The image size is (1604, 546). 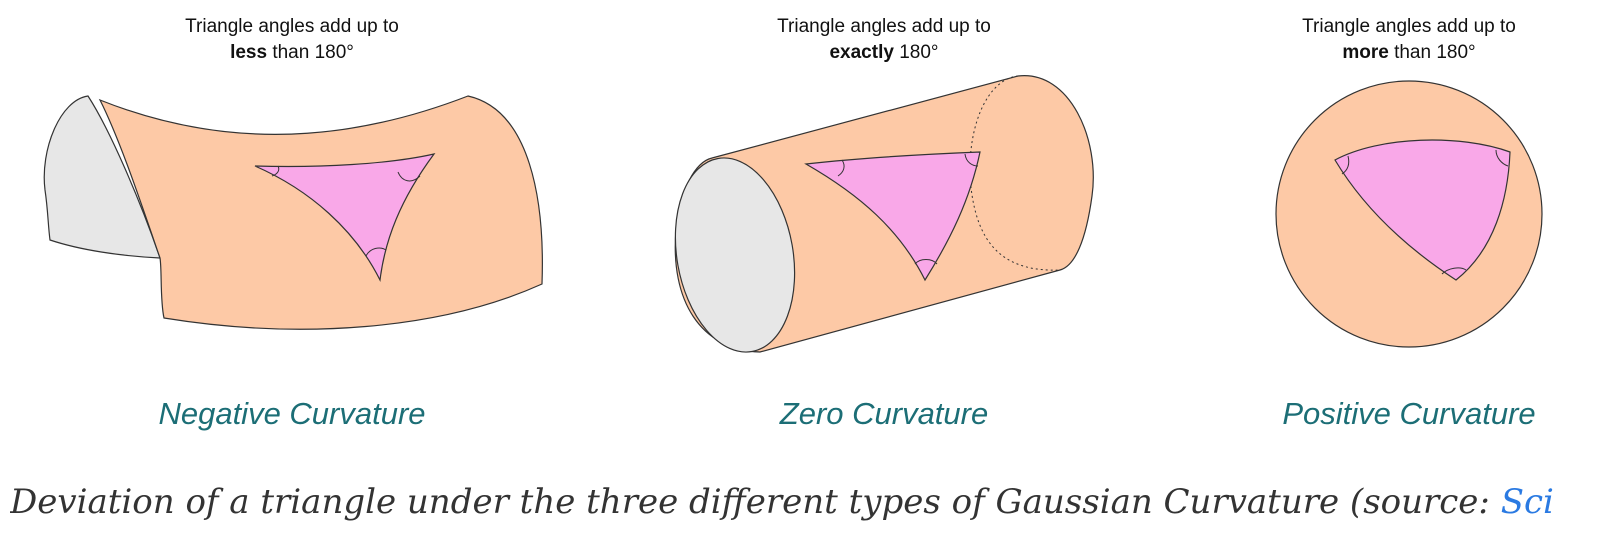 What do you see at coordinates (861, 52) in the screenshot?
I see `heading-emphasis: exactly` at bounding box center [861, 52].